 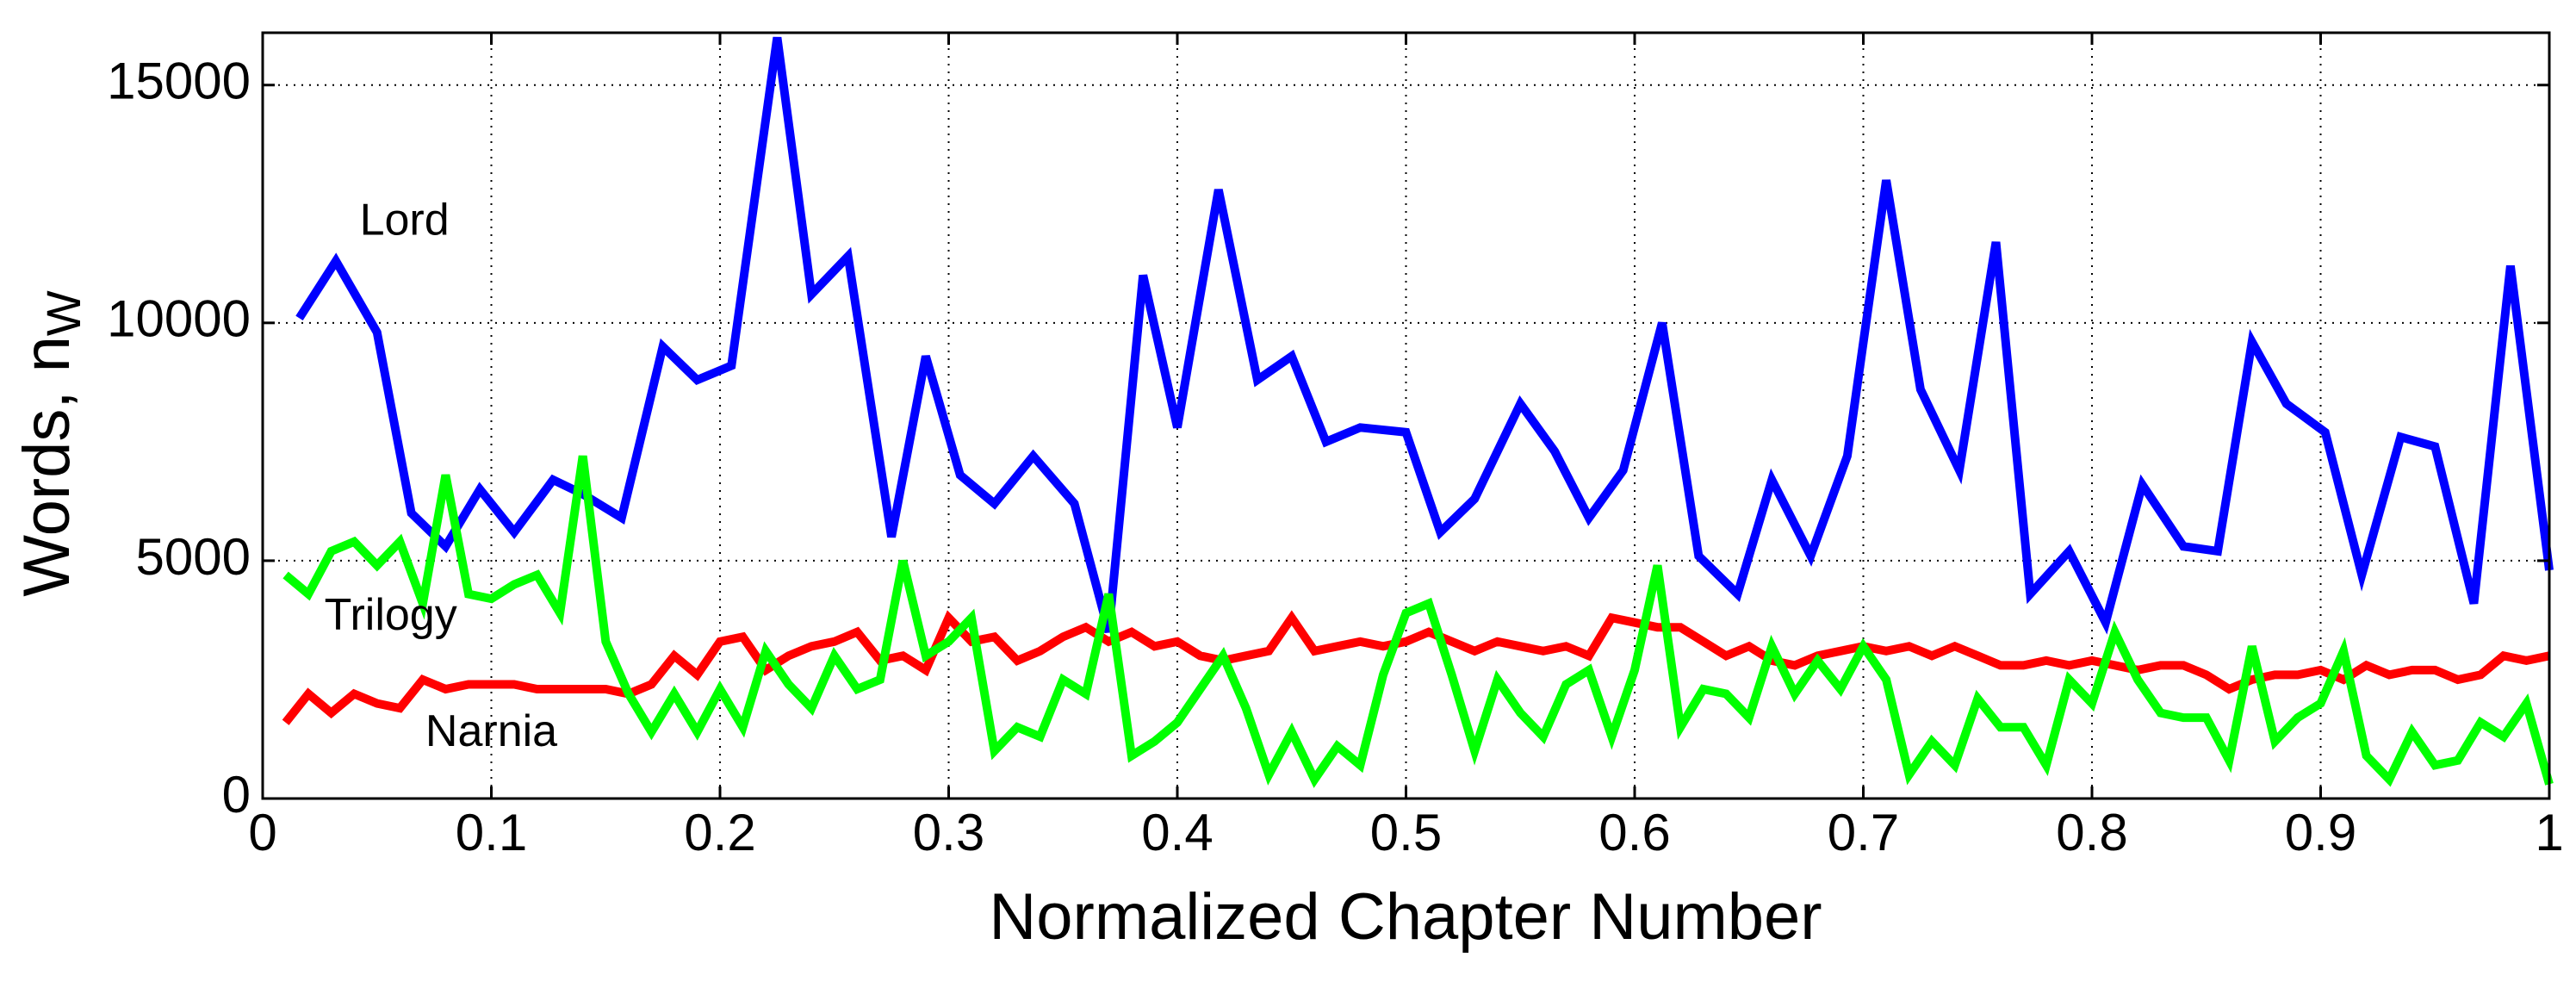 What do you see at coordinates (405, 221) in the screenshot?
I see `annotation: Lord` at bounding box center [405, 221].